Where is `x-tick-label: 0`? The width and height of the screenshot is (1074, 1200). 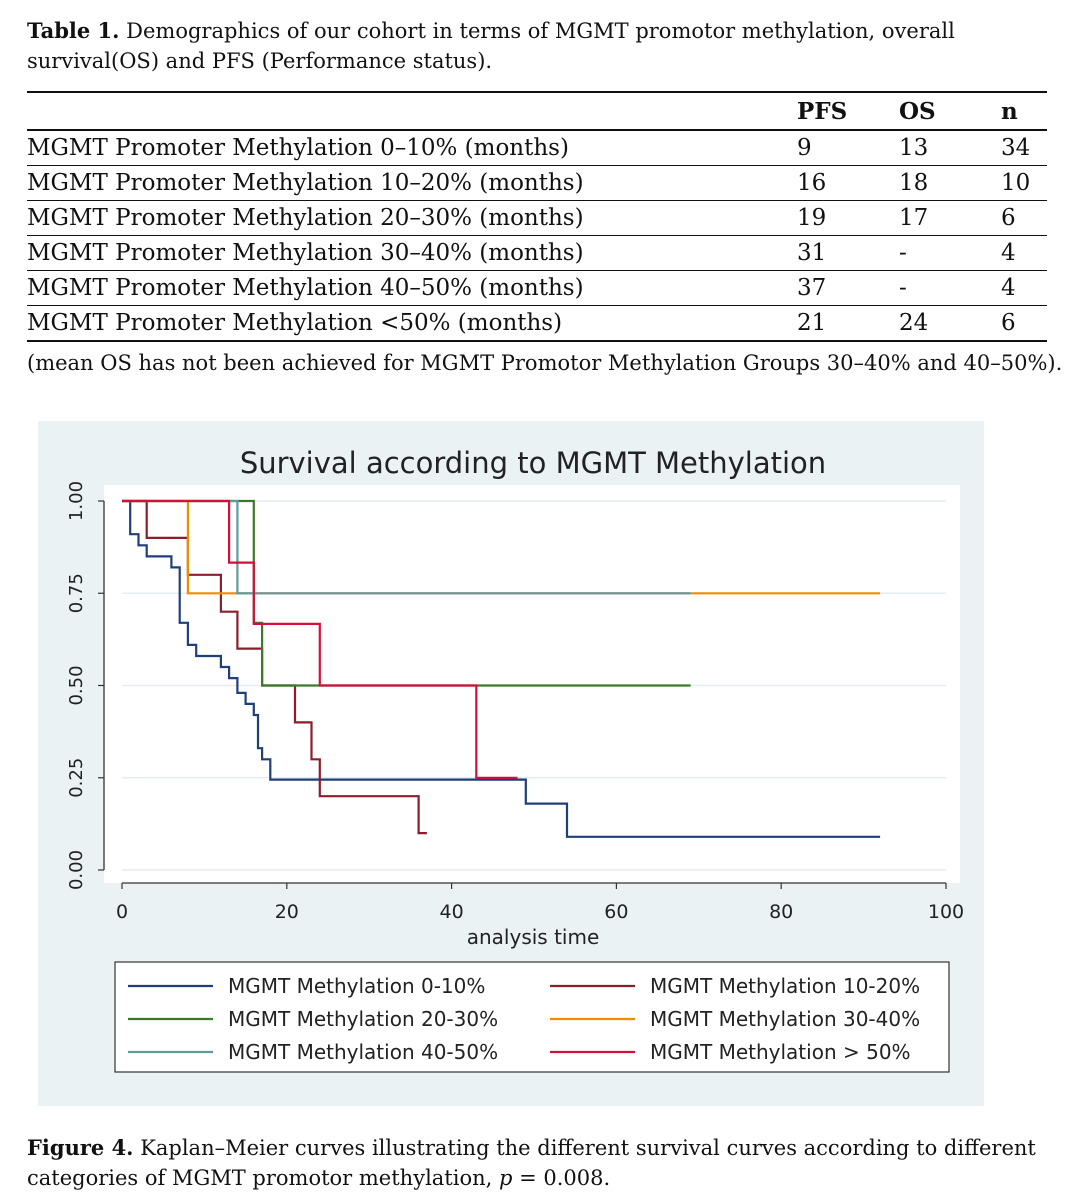
x-tick-label: 0 is located at coordinates (122, 912).